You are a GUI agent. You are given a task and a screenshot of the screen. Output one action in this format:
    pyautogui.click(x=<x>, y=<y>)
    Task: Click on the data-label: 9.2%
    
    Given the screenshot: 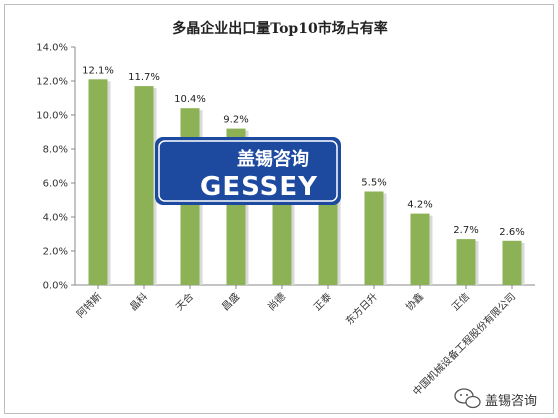 What is the action you would take?
    pyautogui.click(x=235, y=120)
    